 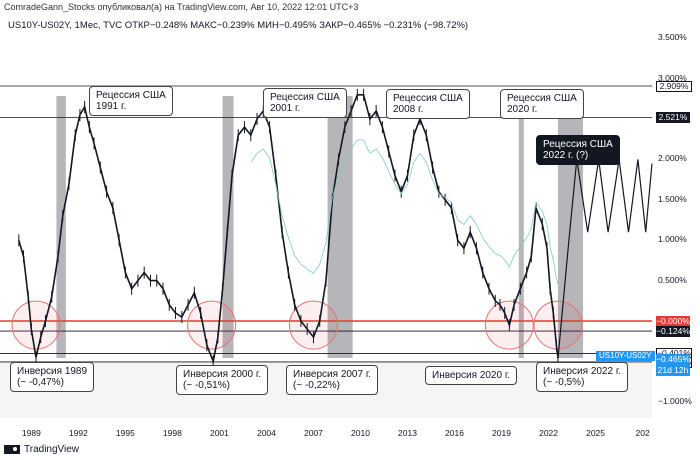 I want to click on annotation-callout: Рецессия США 2022 г. (?), so click(x=578, y=150).